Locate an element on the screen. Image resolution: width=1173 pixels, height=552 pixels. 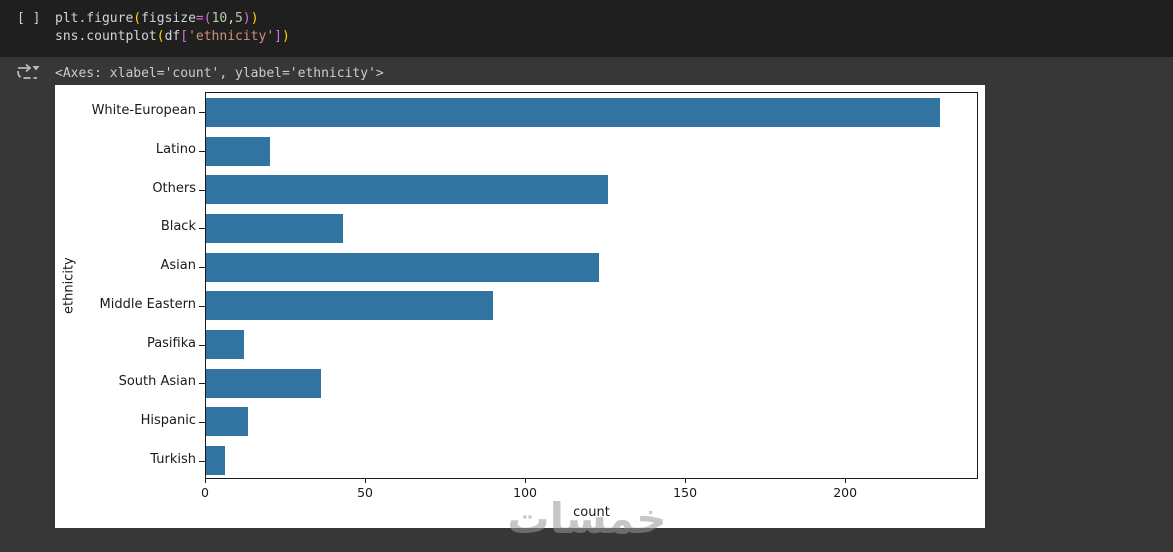
bar-middle-eastern is located at coordinates (350, 306).